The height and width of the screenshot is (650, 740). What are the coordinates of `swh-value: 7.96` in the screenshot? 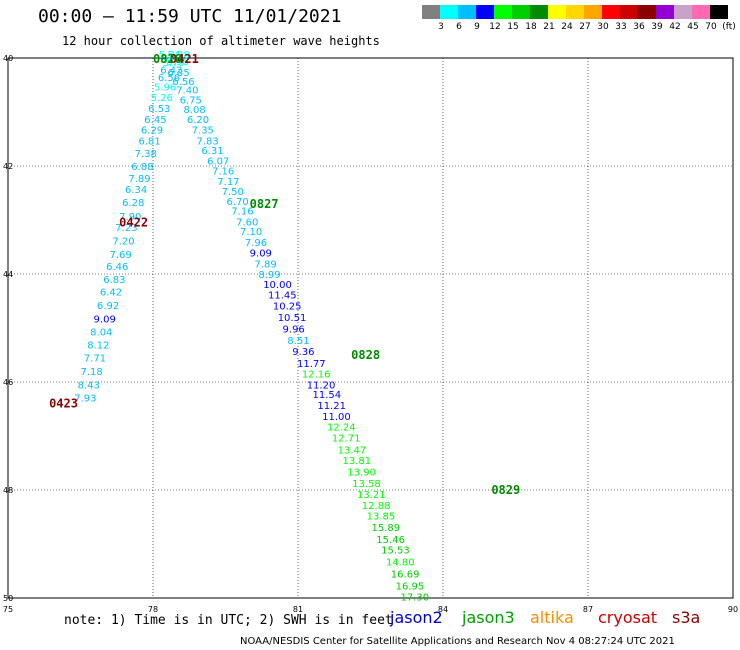 It's located at (256, 243).